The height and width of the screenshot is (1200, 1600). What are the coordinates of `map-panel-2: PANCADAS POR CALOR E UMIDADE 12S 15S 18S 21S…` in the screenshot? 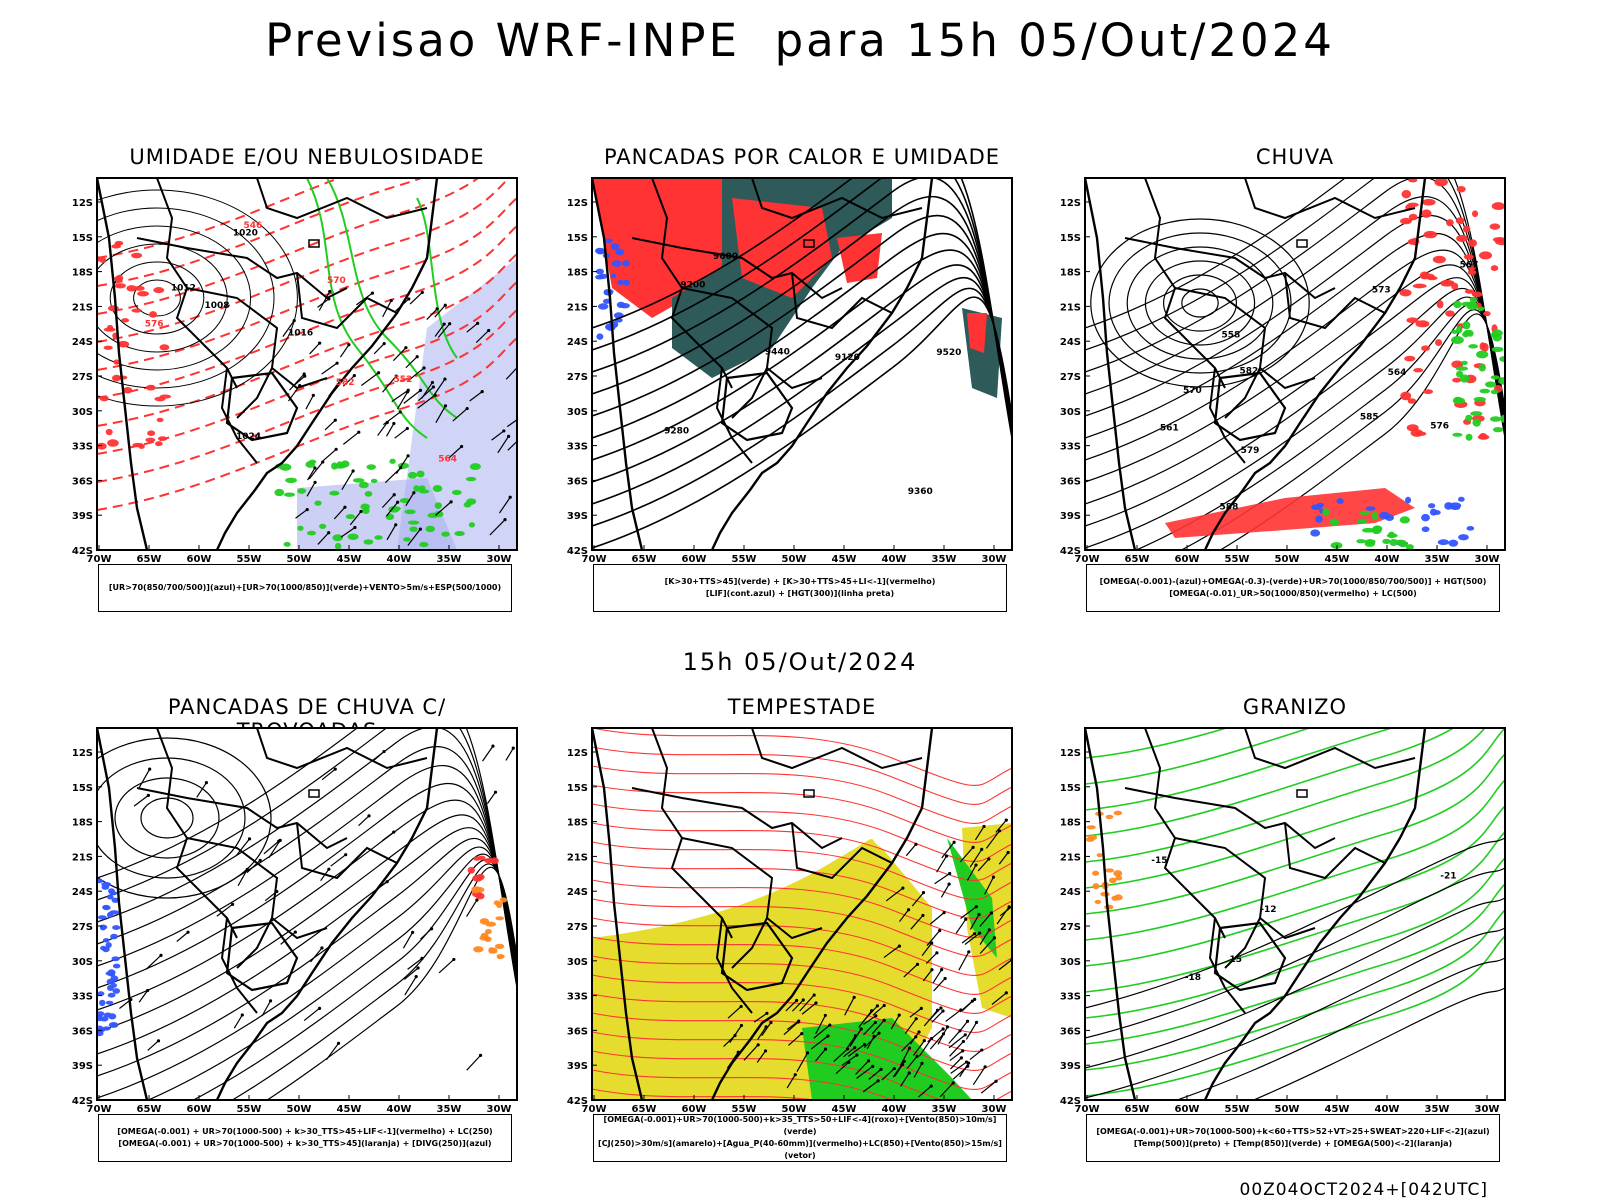 It's located at (805, 380).